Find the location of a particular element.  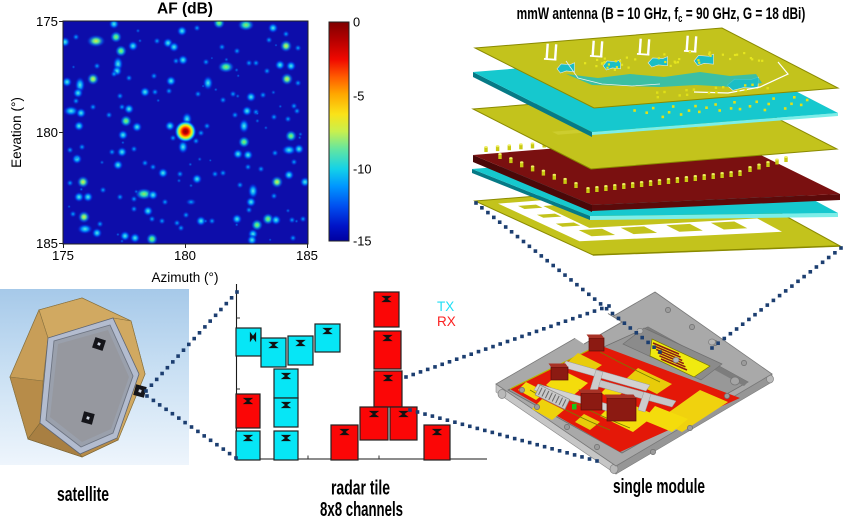

svg-text: -15 is located at coordinates (362, 241).